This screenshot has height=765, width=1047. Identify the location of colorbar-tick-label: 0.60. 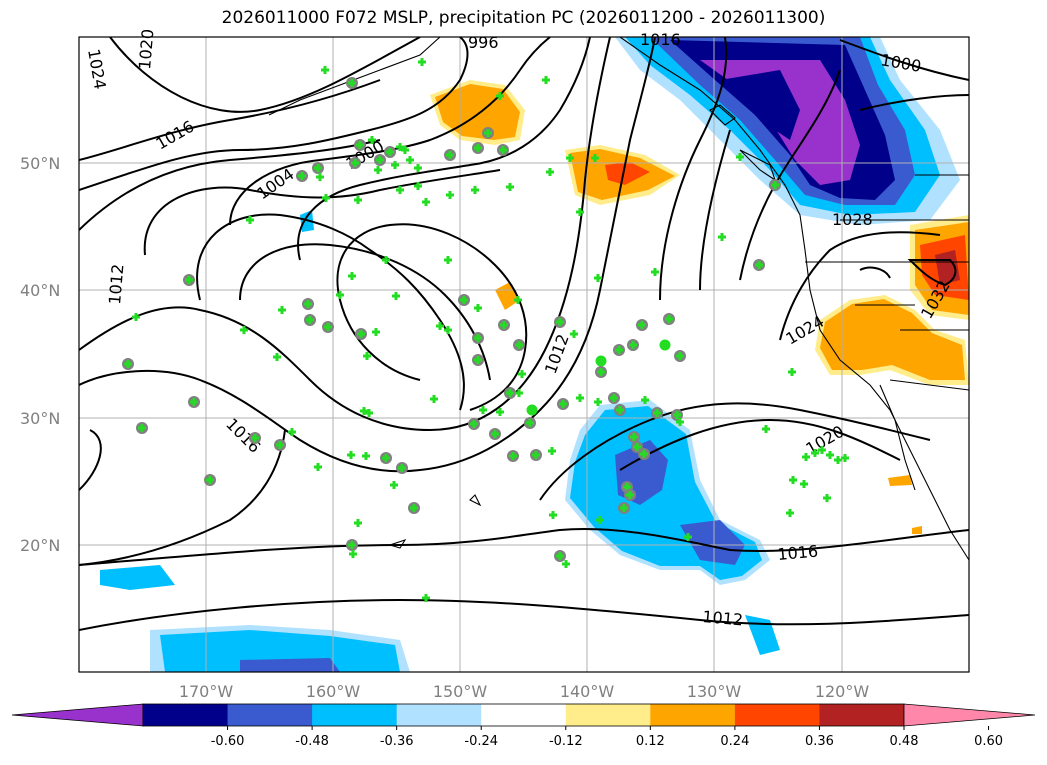
(988, 741).